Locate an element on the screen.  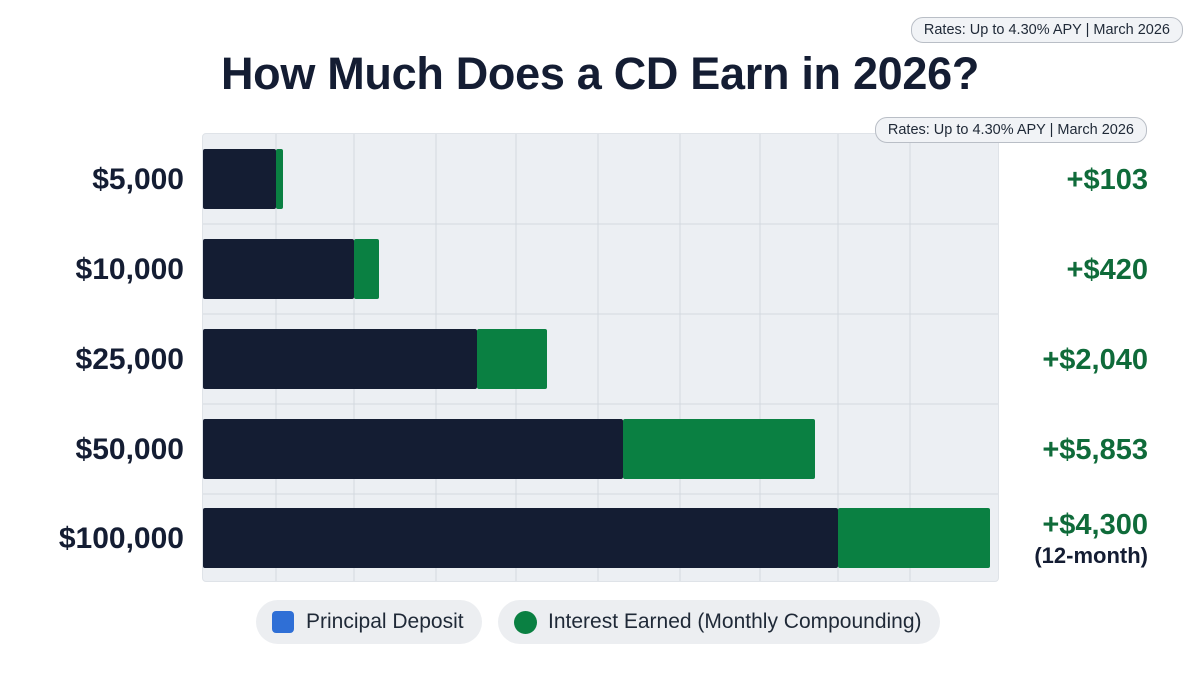
legend-item-interest: Interest Earned (Monthly Compounding) is located at coordinates (719, 622).